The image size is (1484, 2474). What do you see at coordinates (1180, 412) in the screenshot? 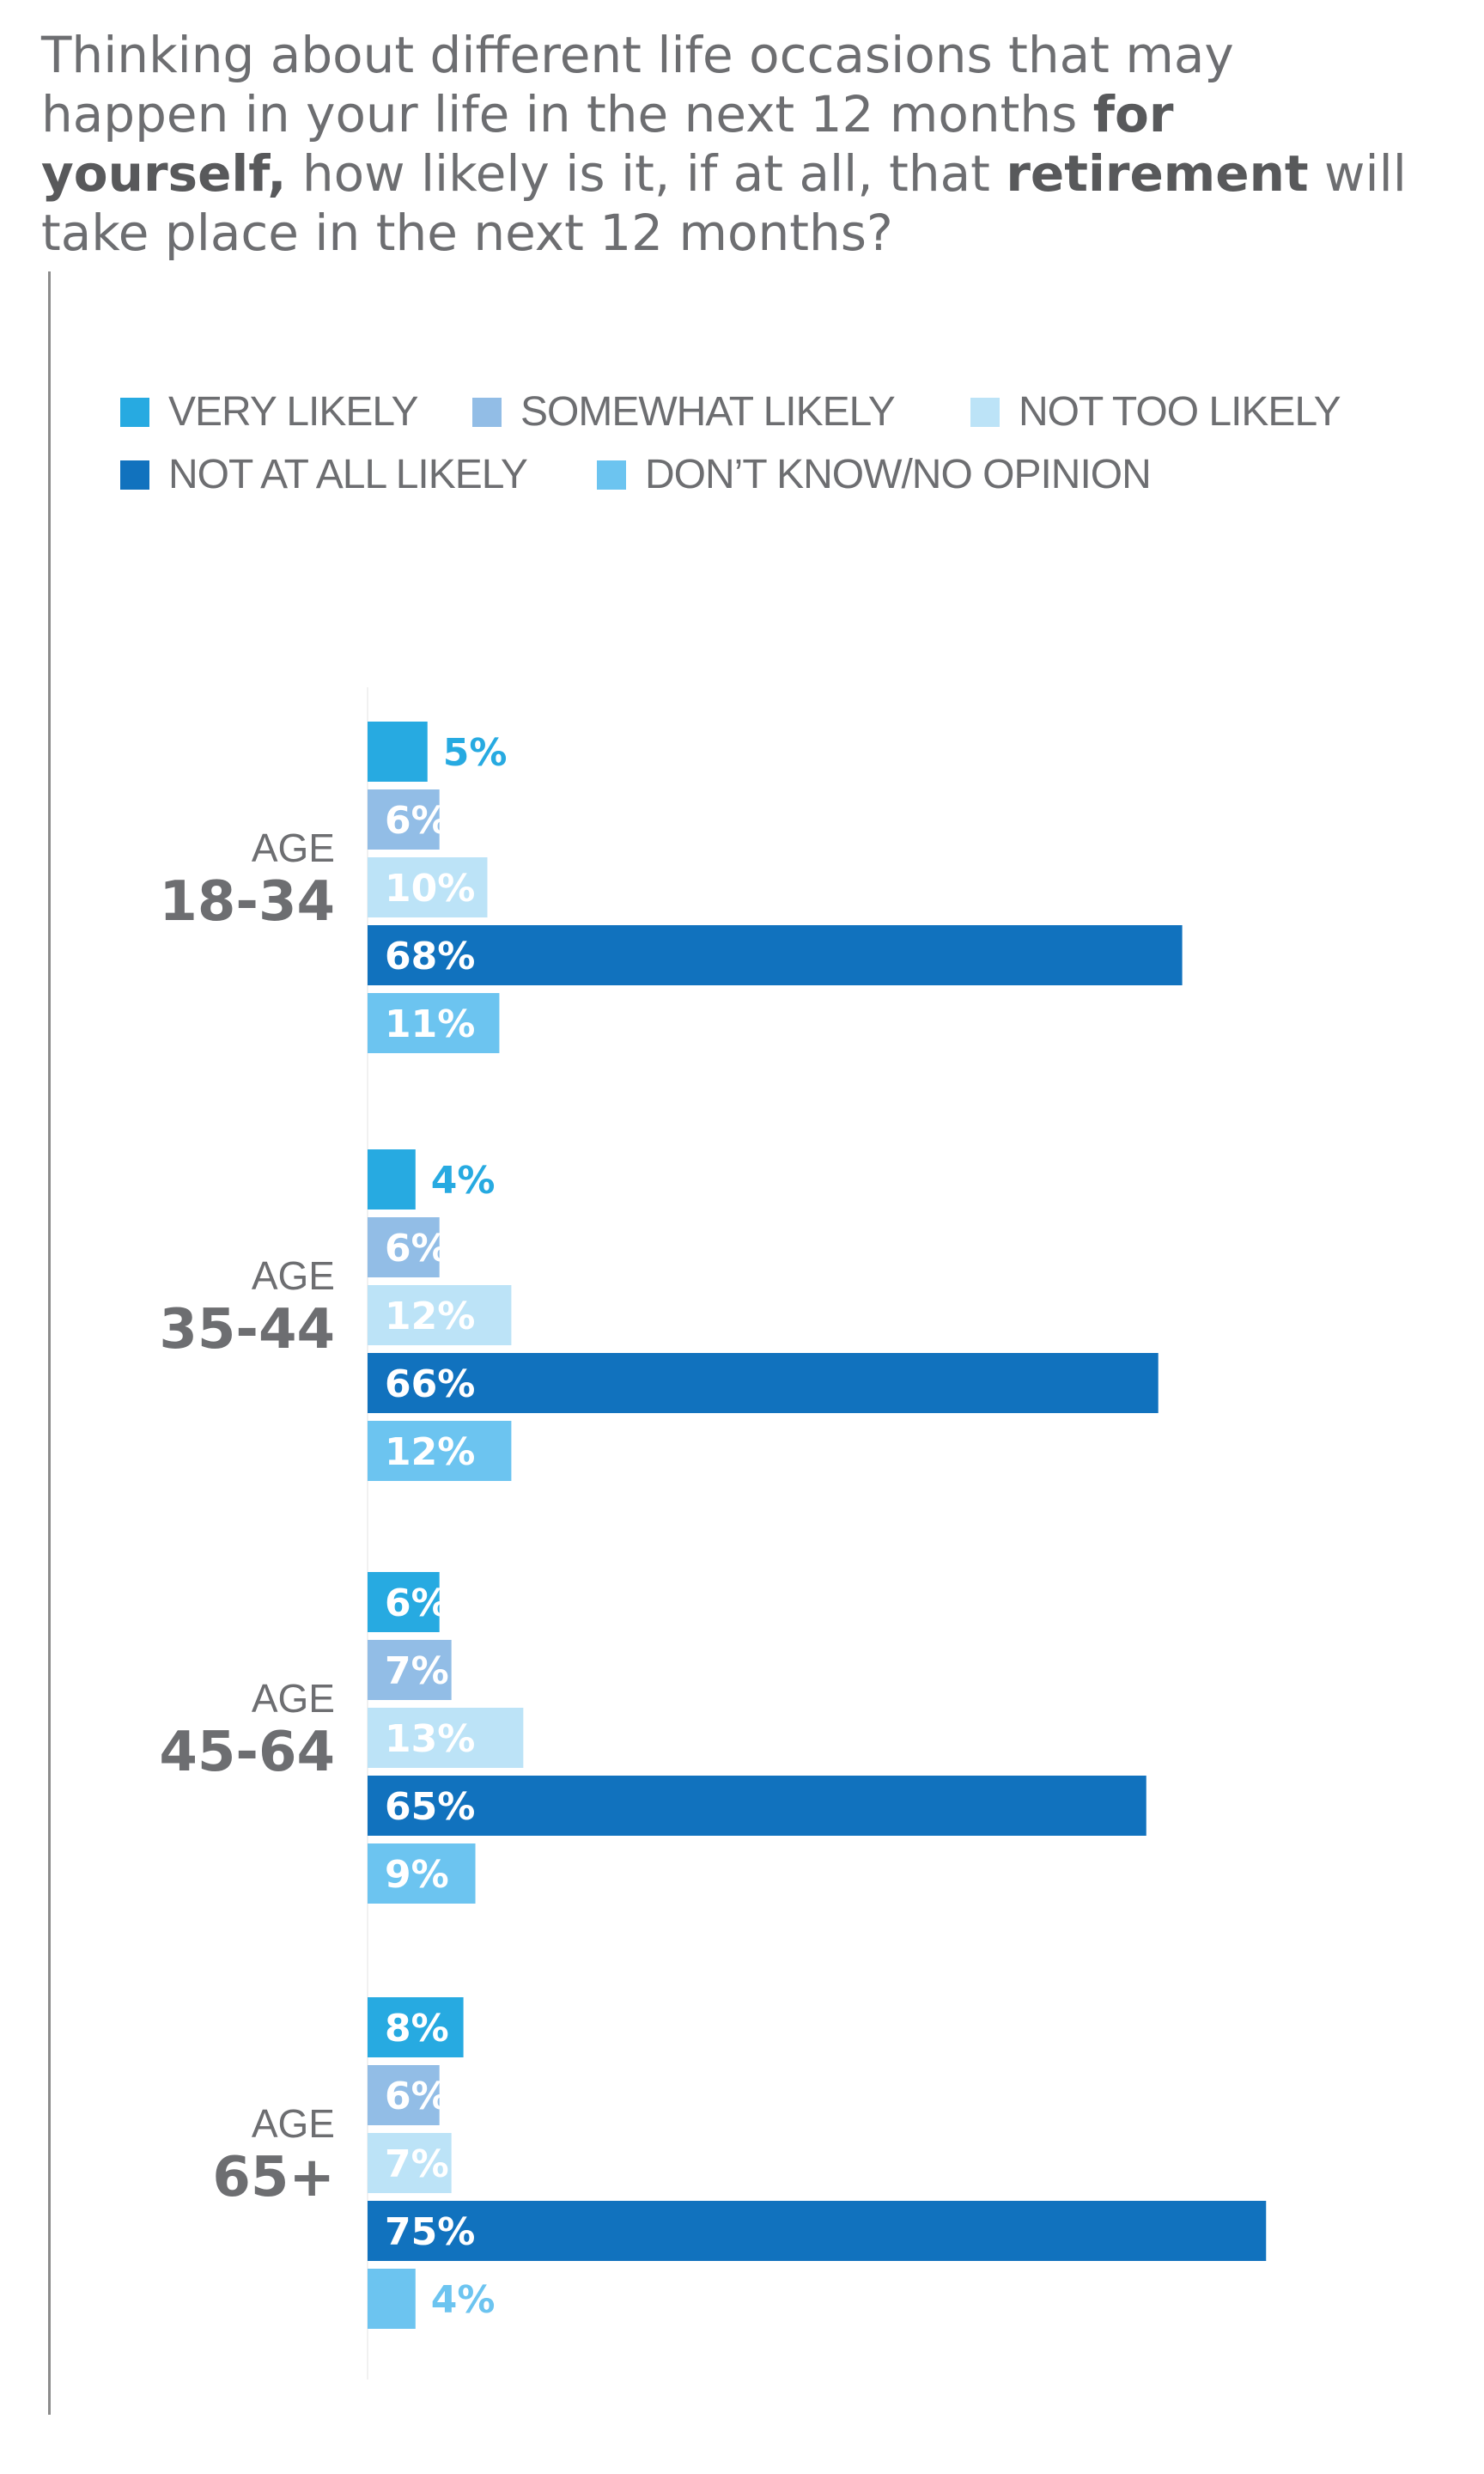
I see `legend-label: NOT TOO LIKELY` at bounding box center [1180, 412].